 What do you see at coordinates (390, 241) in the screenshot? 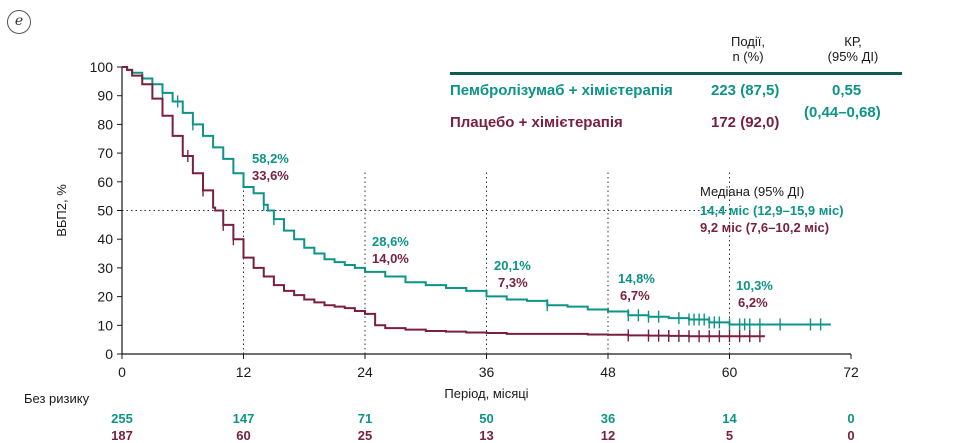
I see `annotation-24-teal: 28,6%` at bounding box center [390, 241].